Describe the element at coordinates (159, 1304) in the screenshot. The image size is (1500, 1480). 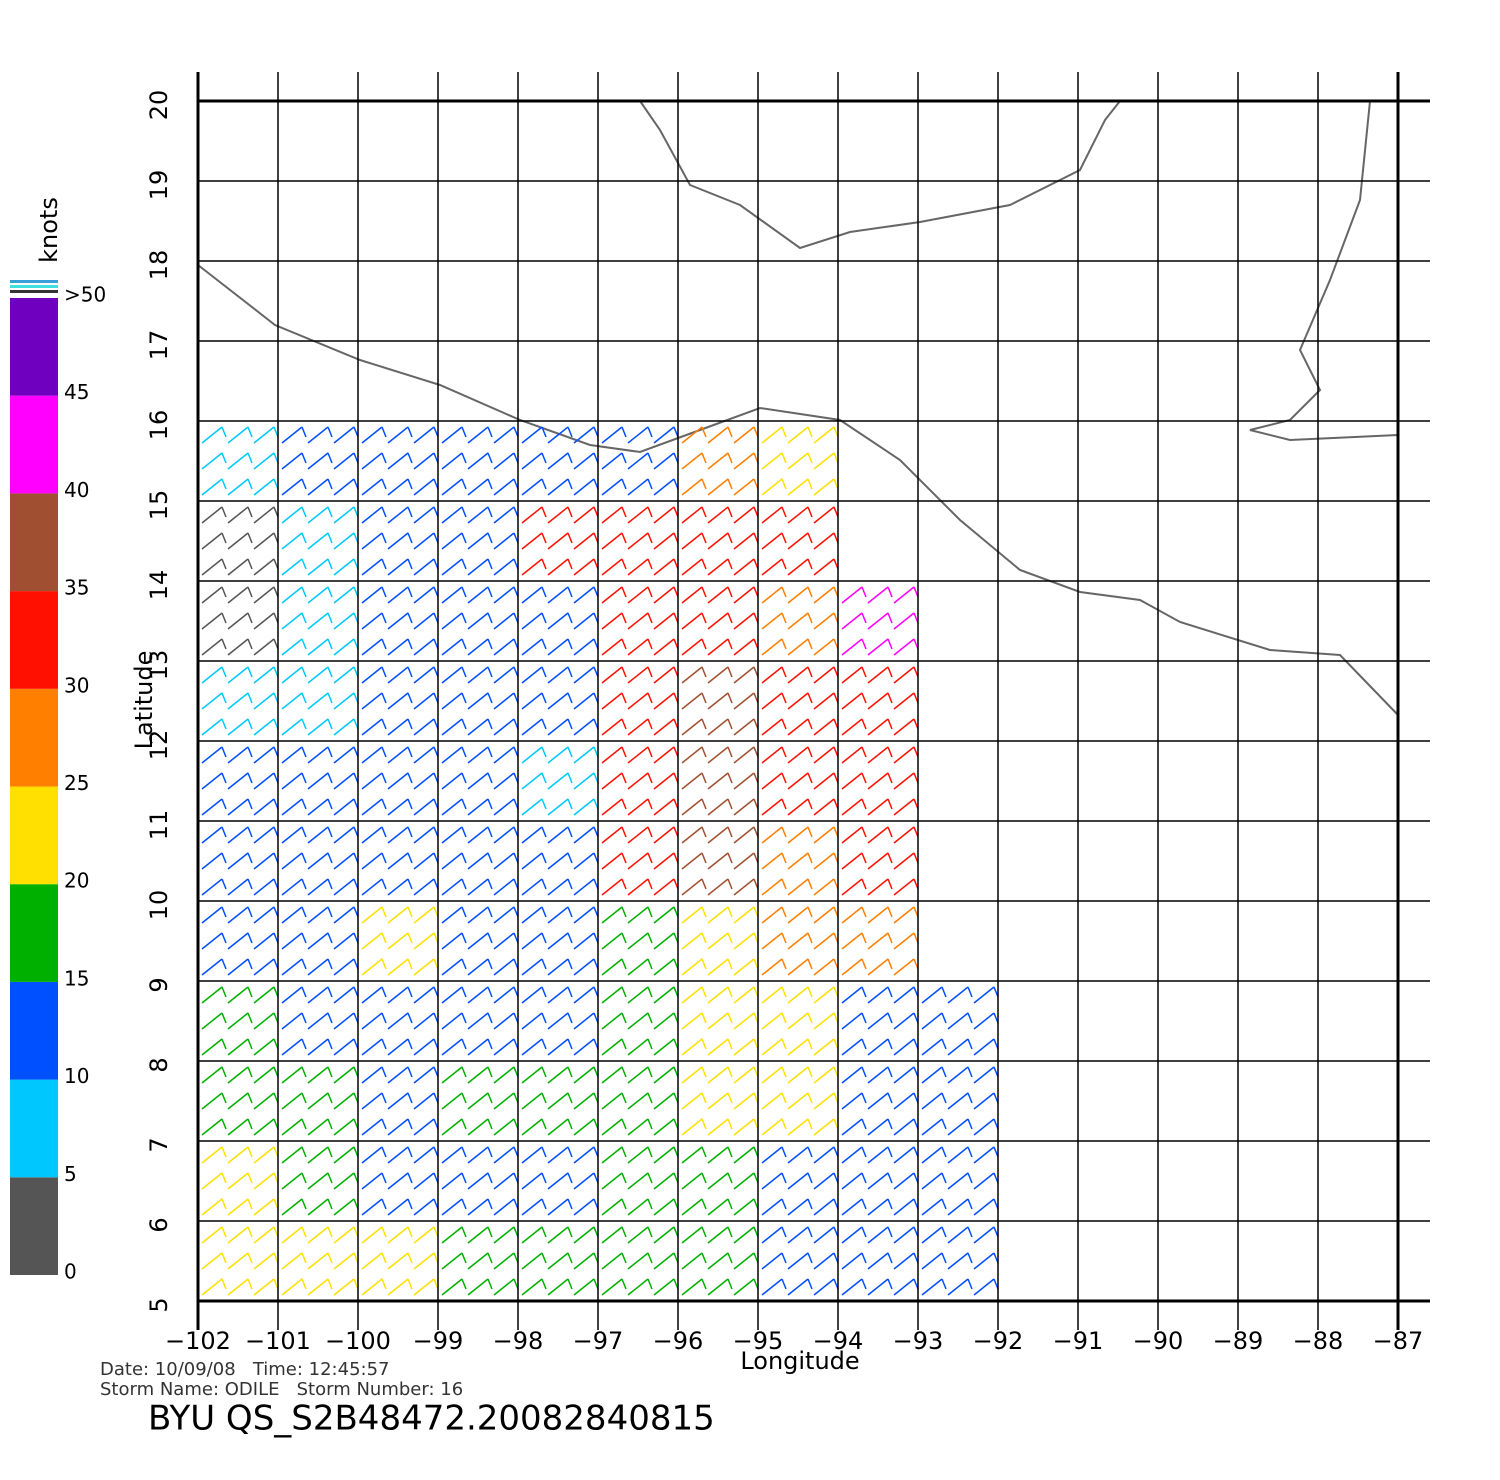
I see `y-tick-label: 5` at that location.